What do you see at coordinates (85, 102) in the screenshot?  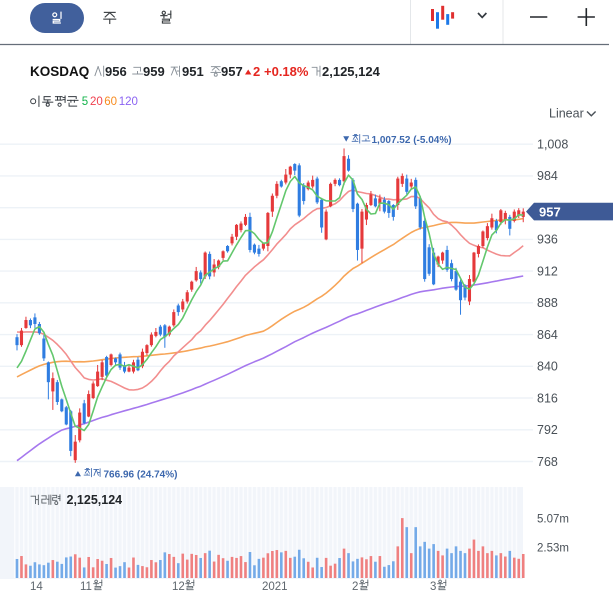 I see `svg-text: 5` at bounding box center [85, 102].